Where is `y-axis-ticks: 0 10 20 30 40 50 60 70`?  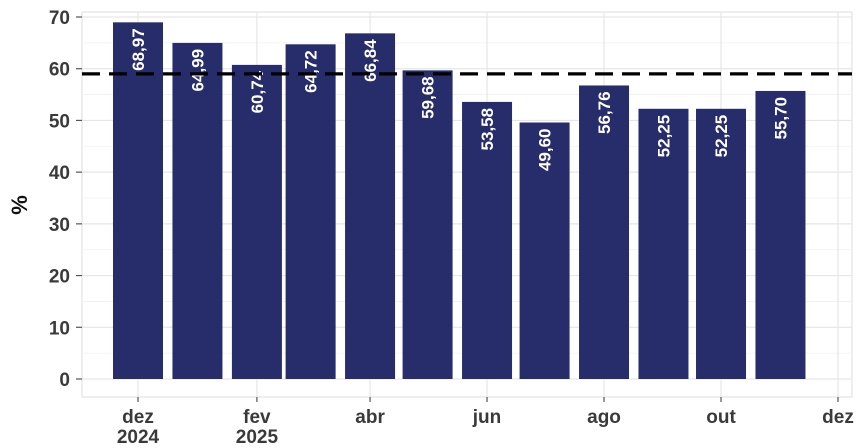 y-axis-ticks: 0 10 20 30 40 50 60 70 is located at coordinates (65, 199).